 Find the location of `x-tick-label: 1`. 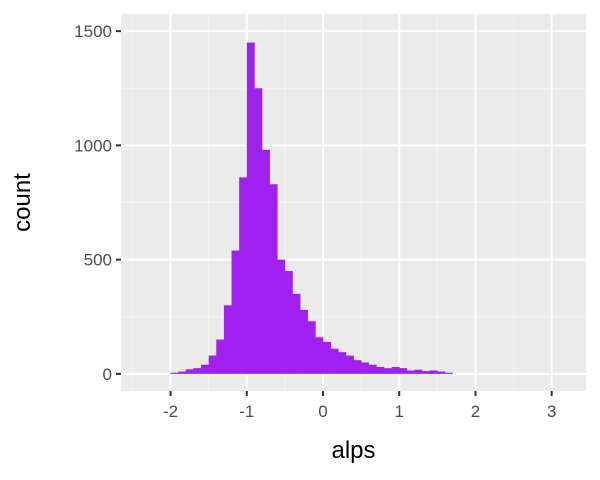

x-tick-label: 1 is located at coordinates (399, 411).